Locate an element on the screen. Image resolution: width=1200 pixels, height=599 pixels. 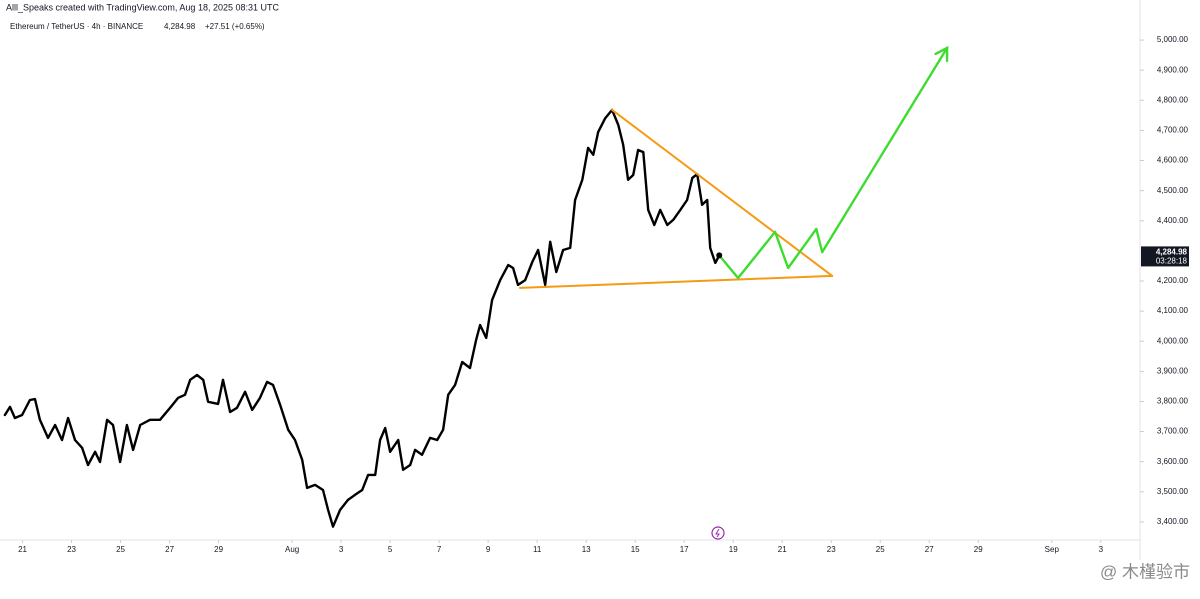
x-tick-label: 11 is located at coordinates (537, 549).